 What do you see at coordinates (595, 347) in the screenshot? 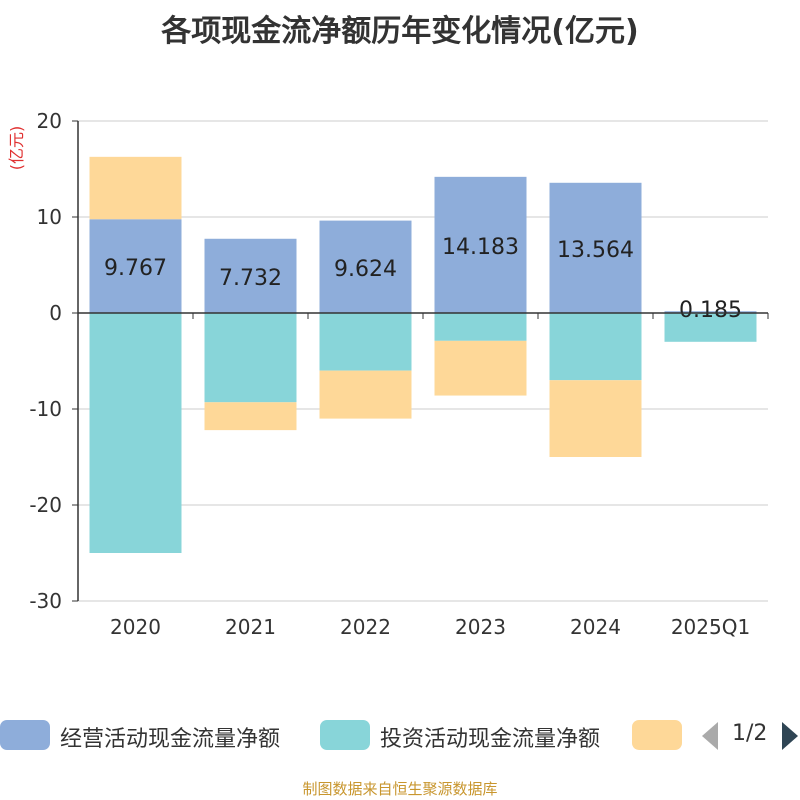
I see `bar-investing-2024` at bounding box center [595, 347].